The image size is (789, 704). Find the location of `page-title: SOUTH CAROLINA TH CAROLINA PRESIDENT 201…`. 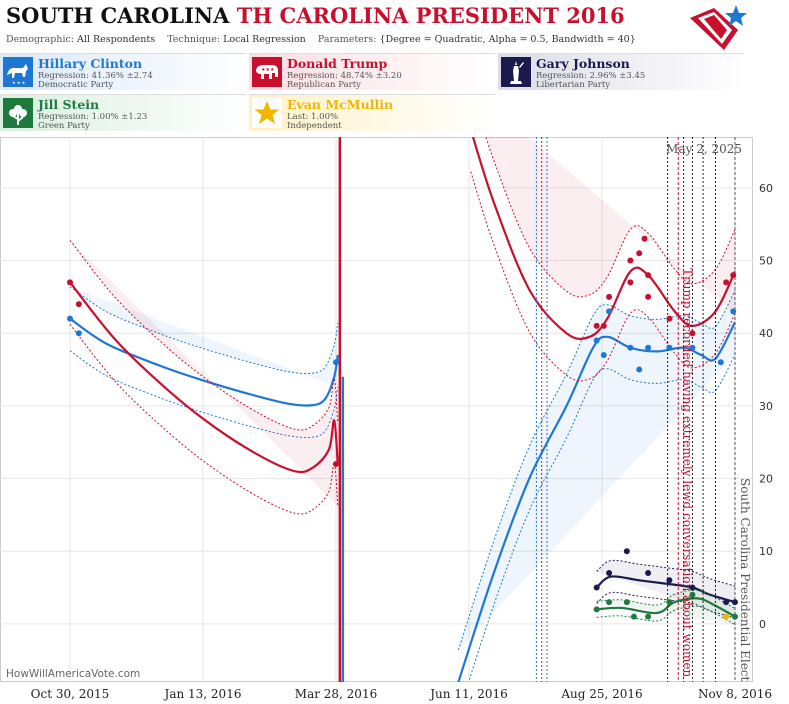

page-title: SOUTH CAROLINA TH CAROLINA PRESIDENT 201… is located at coordinates (315, 15).